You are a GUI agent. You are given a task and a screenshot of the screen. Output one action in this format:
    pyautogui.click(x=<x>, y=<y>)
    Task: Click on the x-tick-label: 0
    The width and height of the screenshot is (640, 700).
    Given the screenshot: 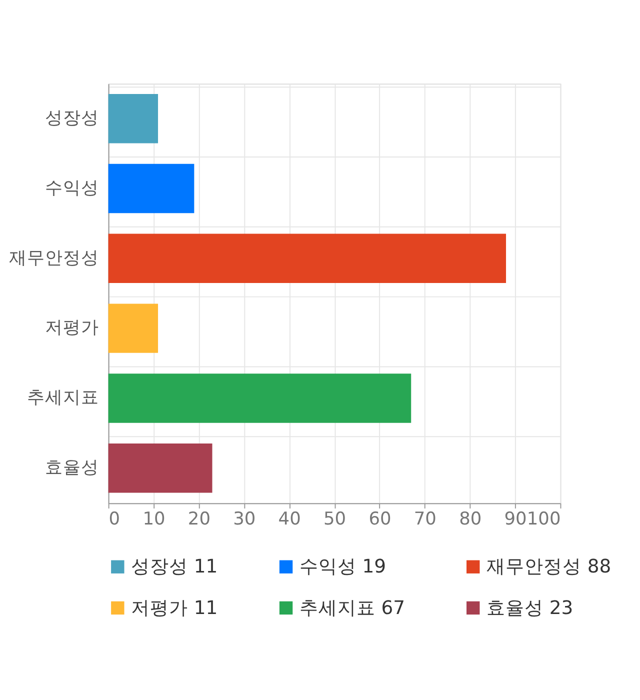 What is the action you would take?
    pyautogui.click(x=114, y=519)
    